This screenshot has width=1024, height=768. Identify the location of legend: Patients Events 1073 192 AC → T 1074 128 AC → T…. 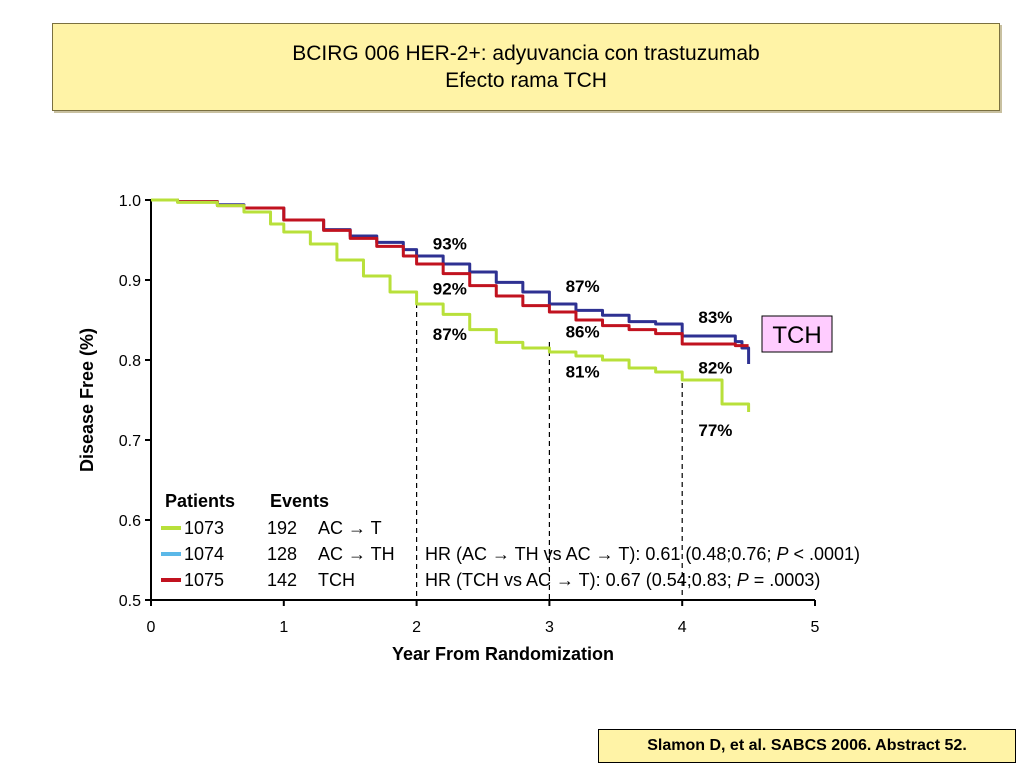
(510, 540).